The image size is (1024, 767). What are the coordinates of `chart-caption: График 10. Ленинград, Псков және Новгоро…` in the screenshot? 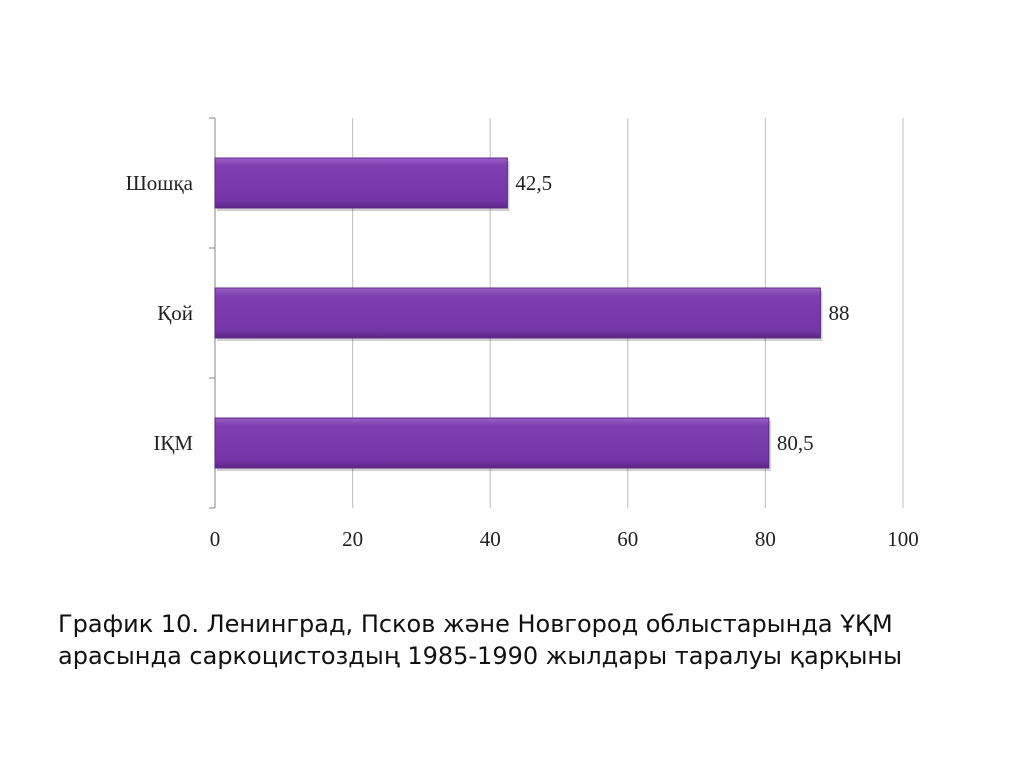 It's located at (528, 640).